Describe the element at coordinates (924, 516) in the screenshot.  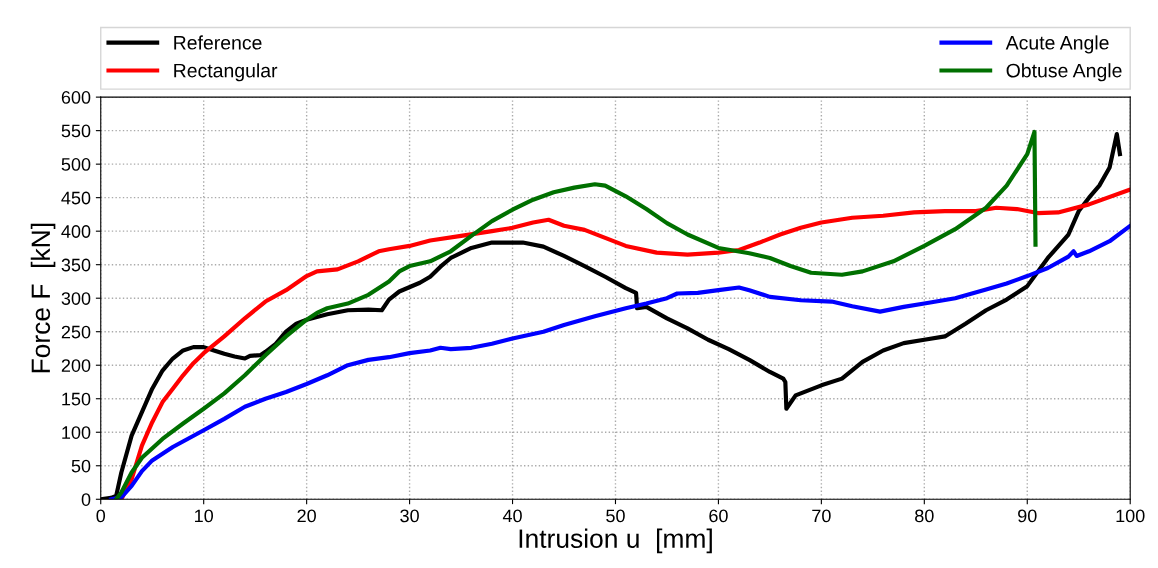
I see `x-tick-label: 80` at that location.